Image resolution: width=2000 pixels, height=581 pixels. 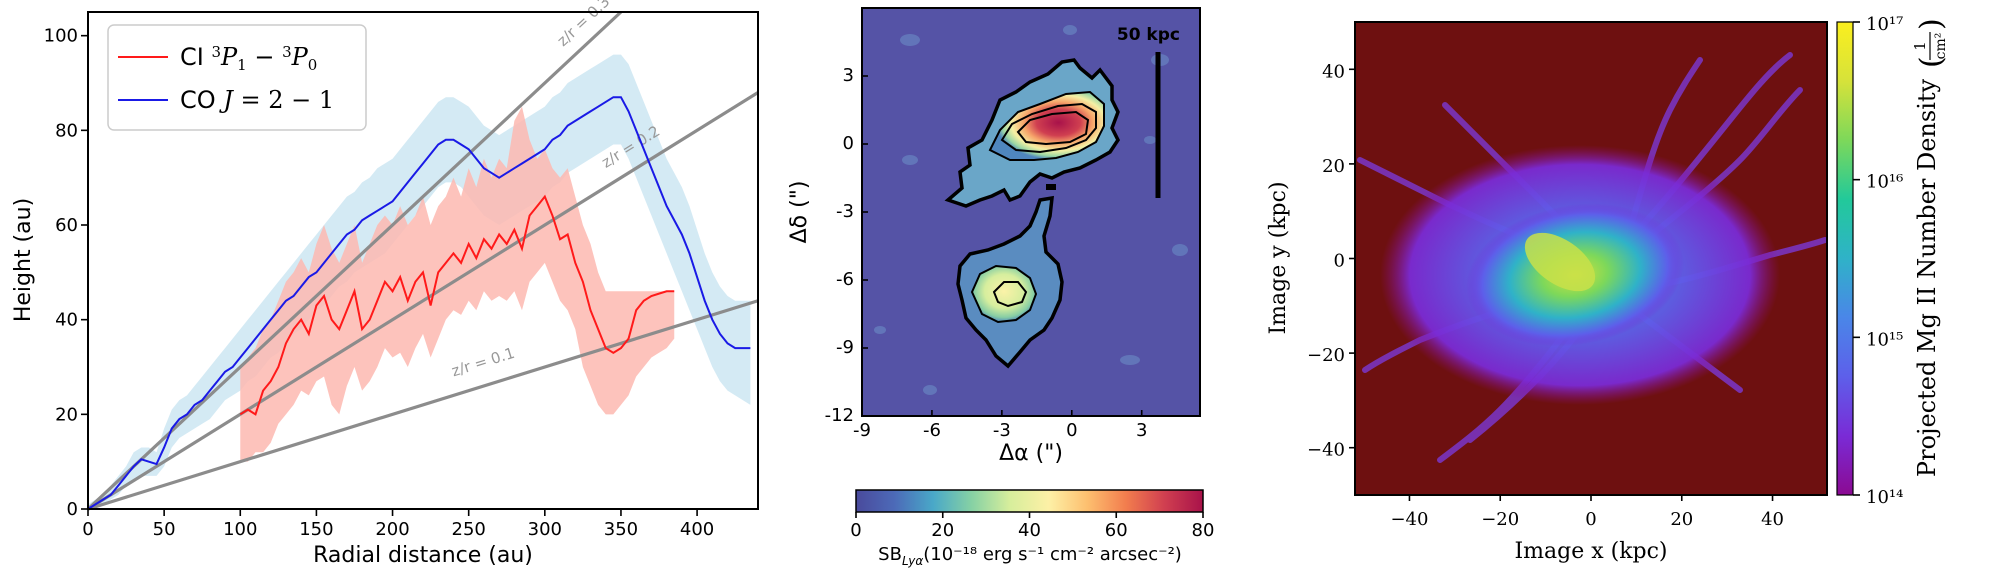 I want to click on x-tick-label: 3, so click(x=1141, y=430).